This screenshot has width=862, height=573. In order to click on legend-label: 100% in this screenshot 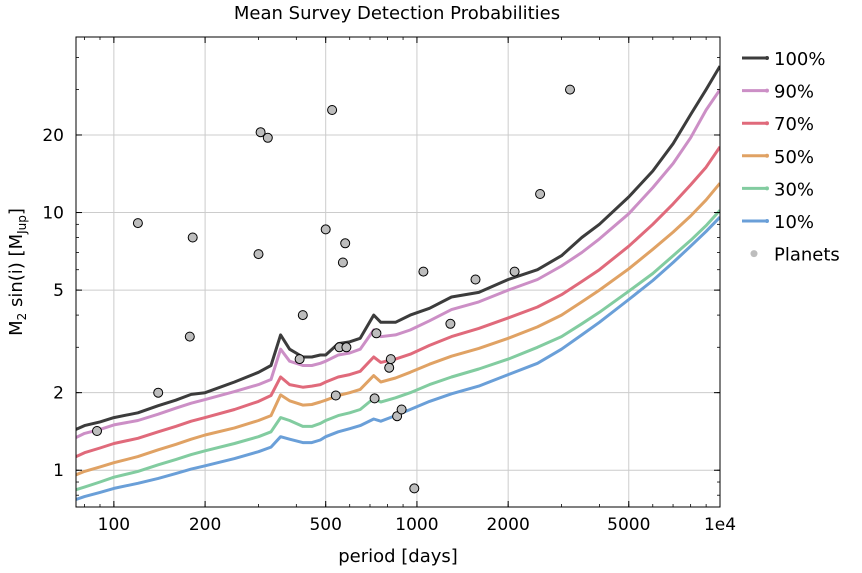, I will do `click(799, 59)`.